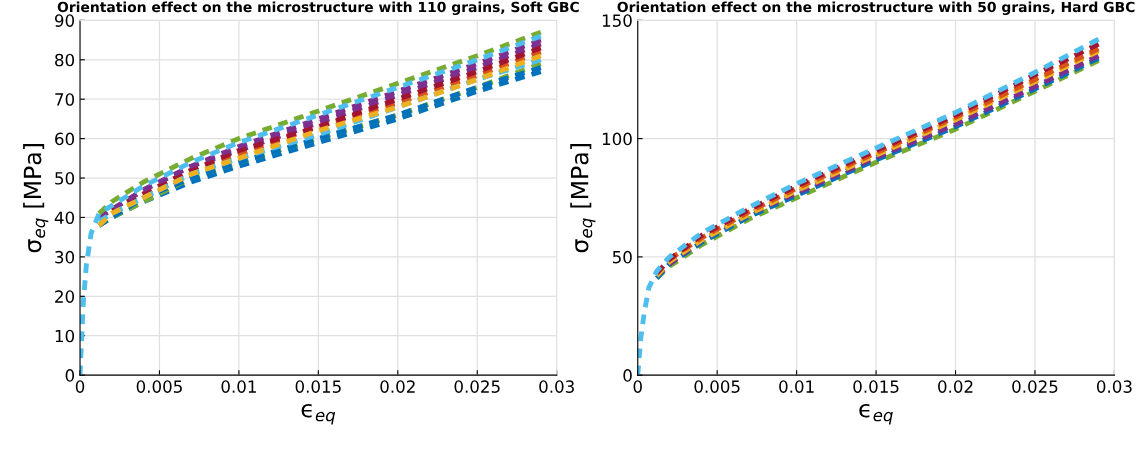 The height and width of the screenshot is (452, 1143). Describe the element at coordinates (65, 296) in the screenshot. I see `y-tick-label: 20` at that location.